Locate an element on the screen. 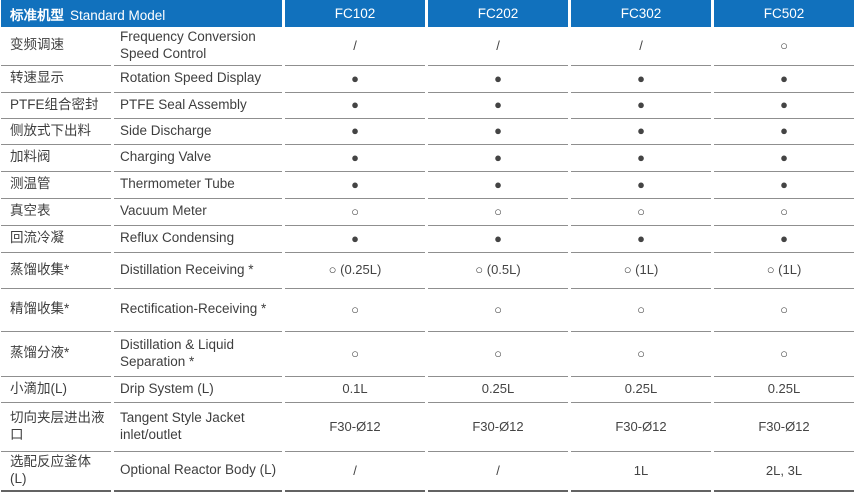  model-value: 2L, 3L is located at coordinates (784, 471).